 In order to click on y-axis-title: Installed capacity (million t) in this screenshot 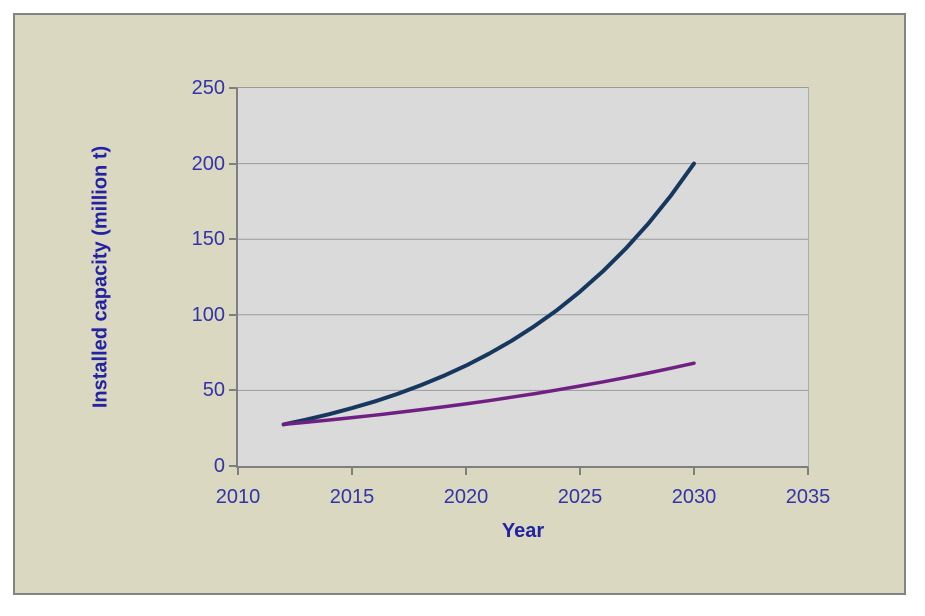, I will do `click(100, 277)`.